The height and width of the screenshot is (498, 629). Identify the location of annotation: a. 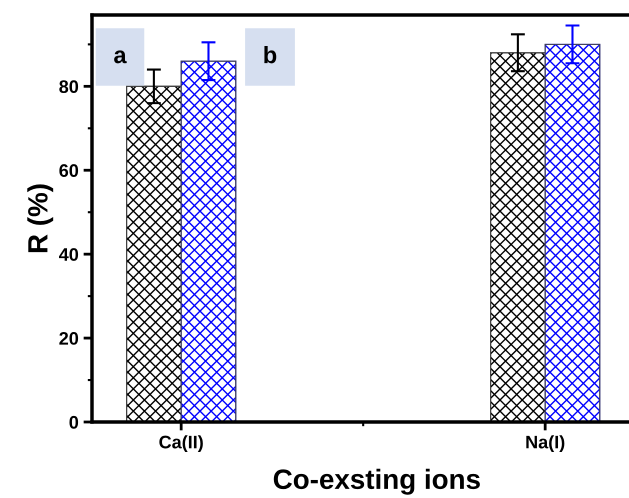
(120, 57).